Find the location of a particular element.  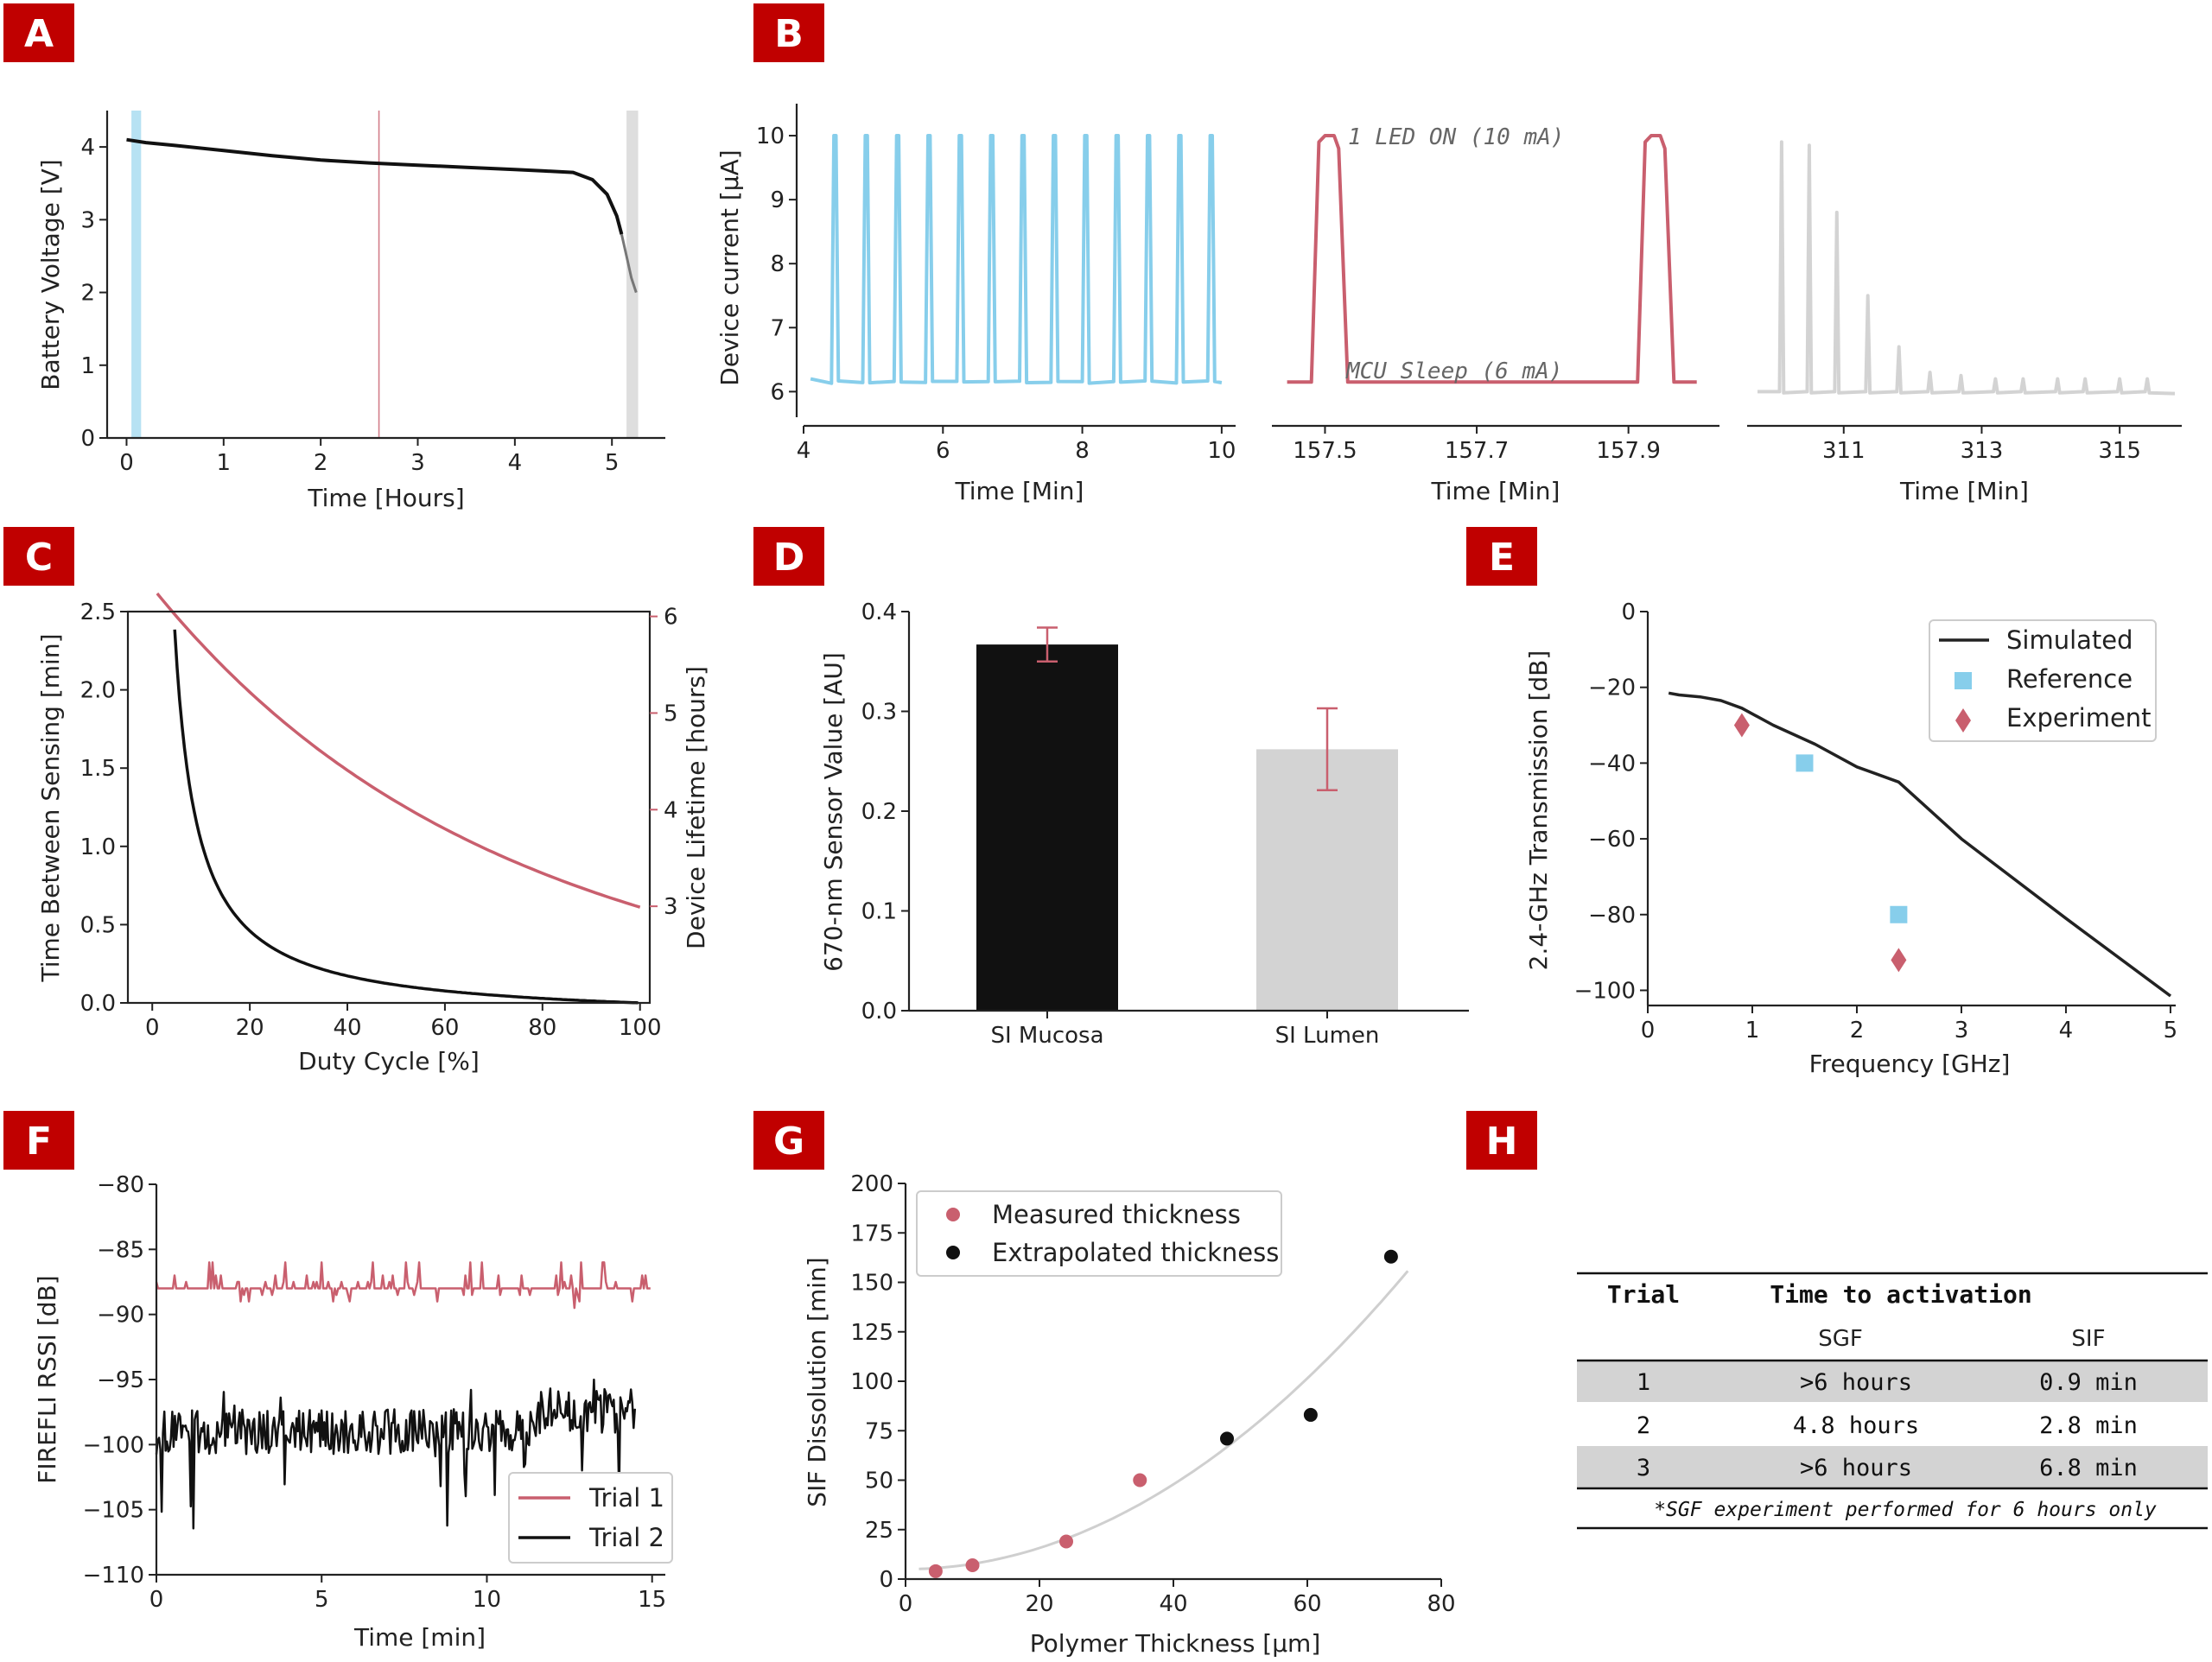

lifetime-line is located at coordinates (398, 750).